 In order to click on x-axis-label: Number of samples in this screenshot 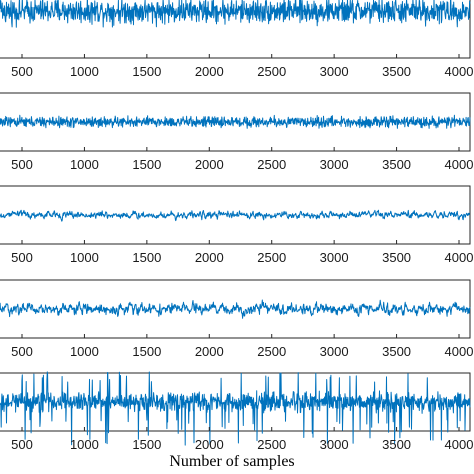, I will do `click(231, 461)`.